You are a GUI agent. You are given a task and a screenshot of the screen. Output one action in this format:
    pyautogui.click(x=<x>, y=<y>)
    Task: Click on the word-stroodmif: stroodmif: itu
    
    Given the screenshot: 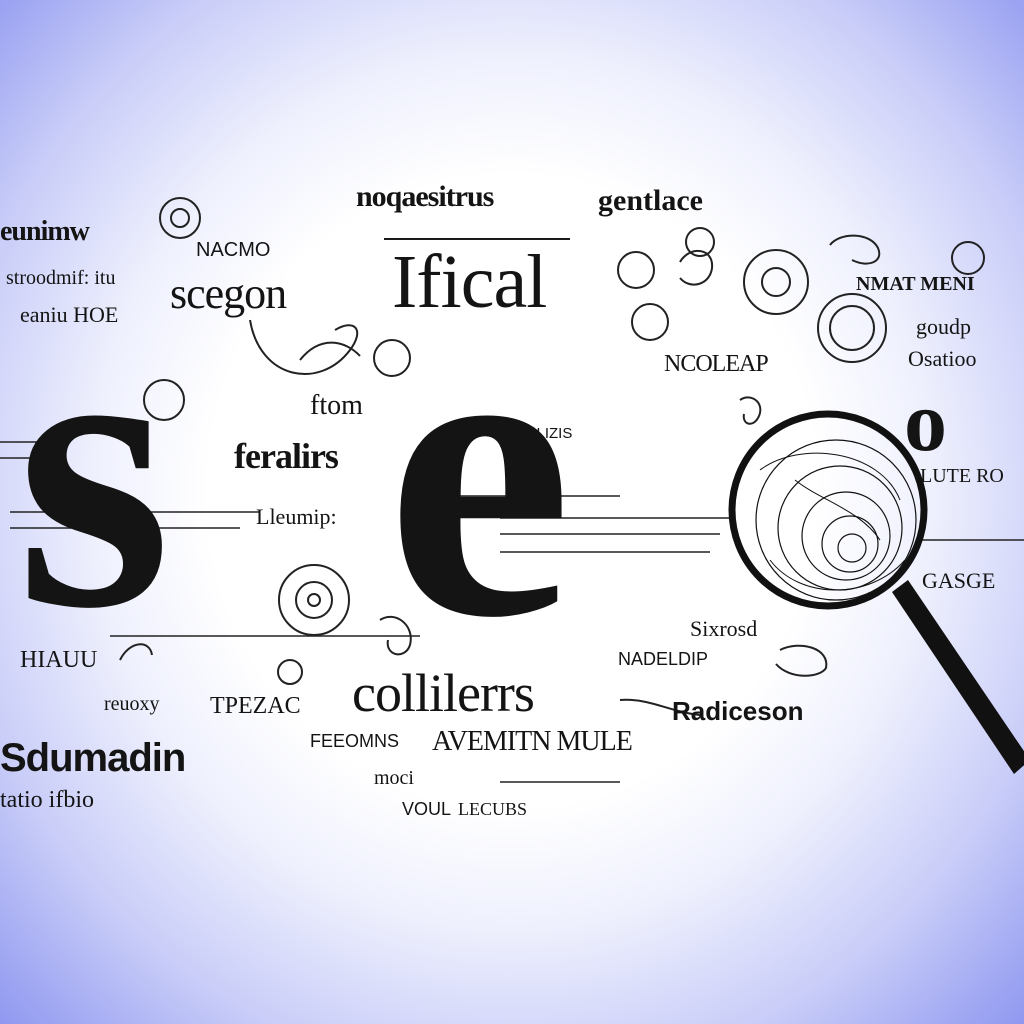 What is the action you would take?
    pyautogui.click(x=61, y=278)
    